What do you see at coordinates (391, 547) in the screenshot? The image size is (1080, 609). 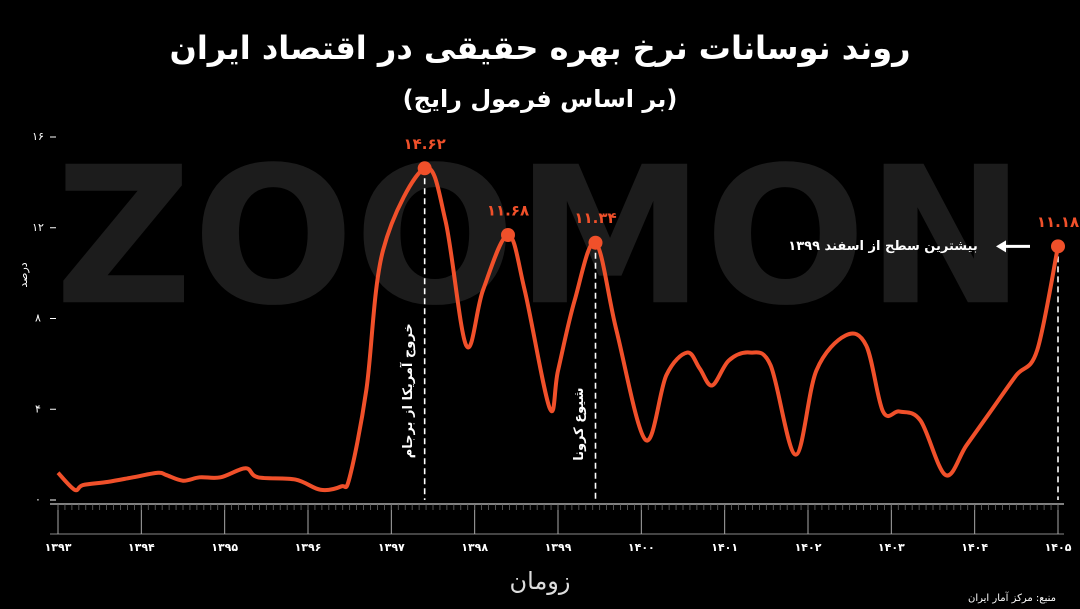 I see `x-tick-label: ۱۳۹۷` at bounding box center [391, 547].